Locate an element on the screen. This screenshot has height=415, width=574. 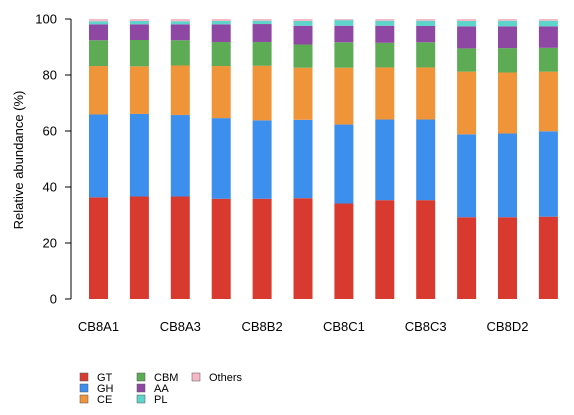
x-category-label: CB8C1 is located at coordinates (344, 326).